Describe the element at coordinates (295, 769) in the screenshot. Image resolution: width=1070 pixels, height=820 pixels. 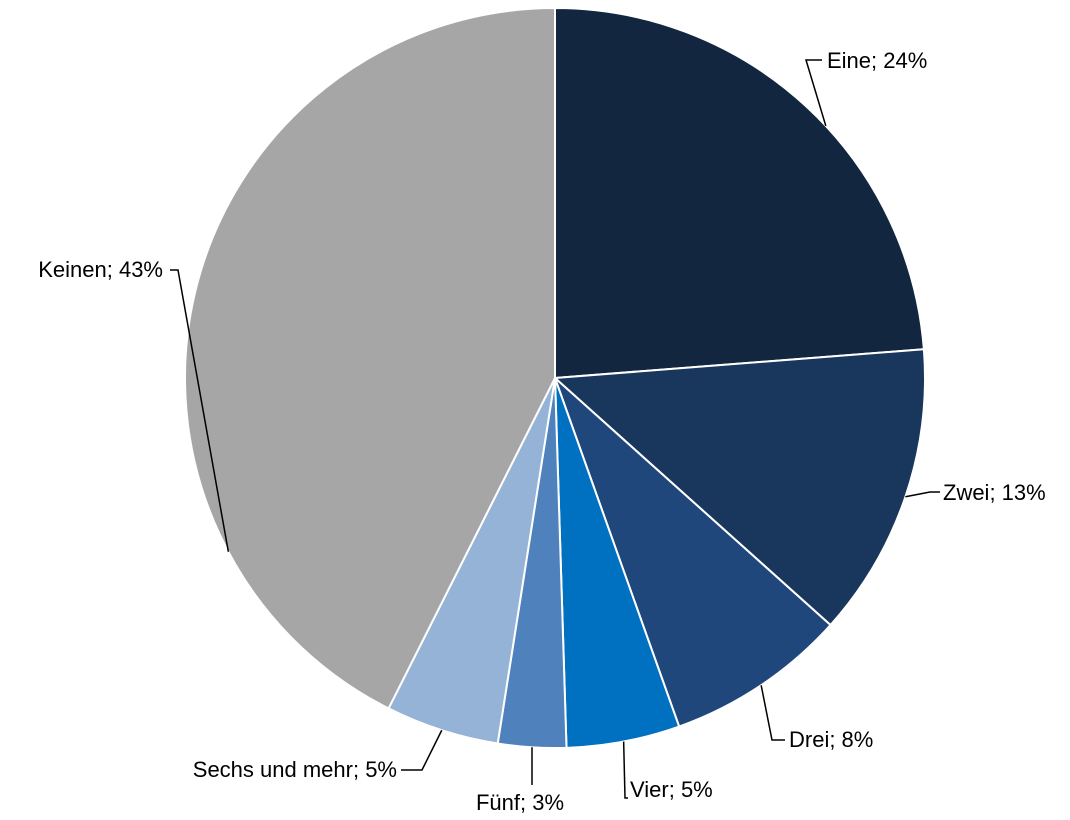
I see `data-label-sechs-und-mehr: Sechs und mehr; 5%` at that location.